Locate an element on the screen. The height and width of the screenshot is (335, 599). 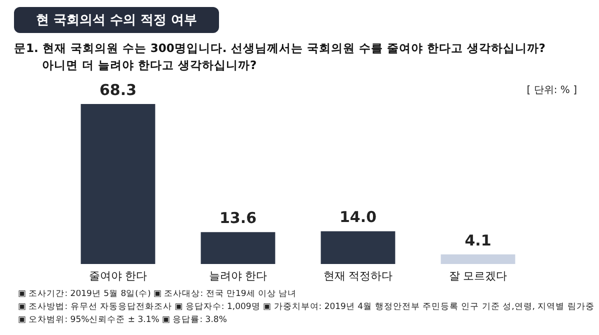
chart-subtitle: 문1. 현재 국회의원 수는 300명입니다. 선생님께서는 국회의원 수를 줄여야 한다고 생각하십니까? 아니면 더 늘려야 한다고 생각하십니까? is located at coordinates (280, 57).